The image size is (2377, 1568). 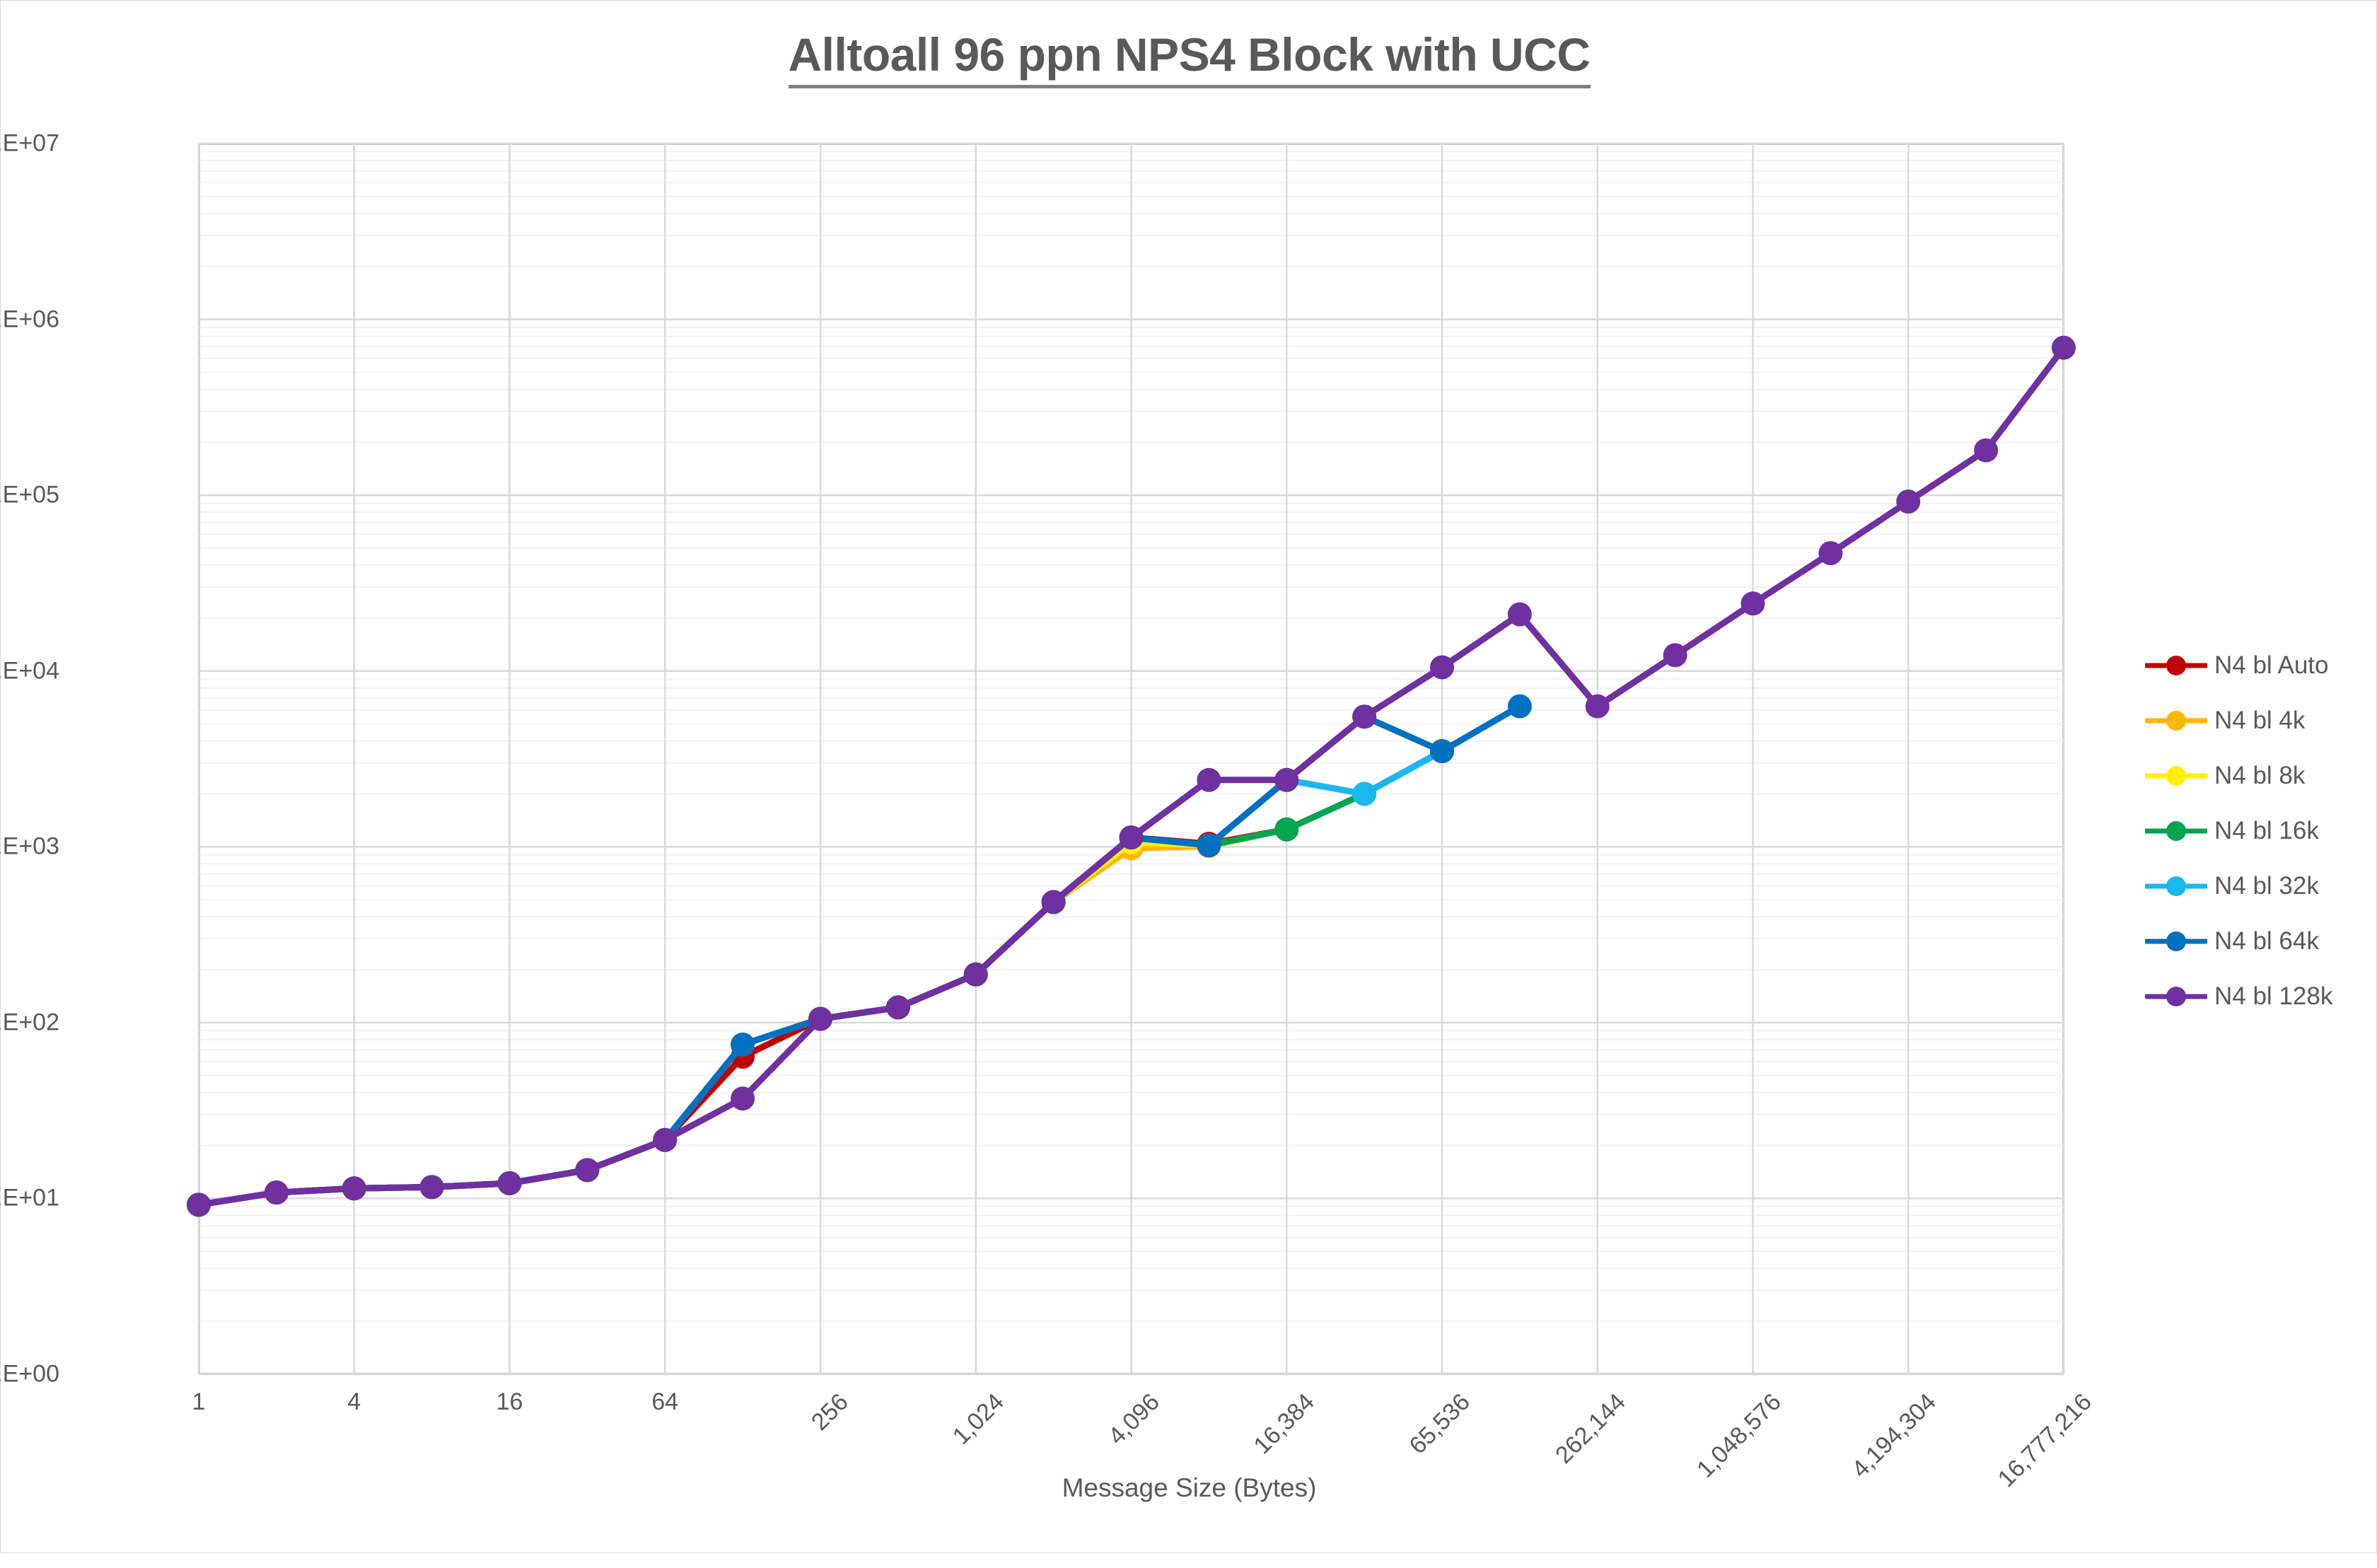 I want to click on legend-label: N4 bl 4k, so click(x=2260, y=720).